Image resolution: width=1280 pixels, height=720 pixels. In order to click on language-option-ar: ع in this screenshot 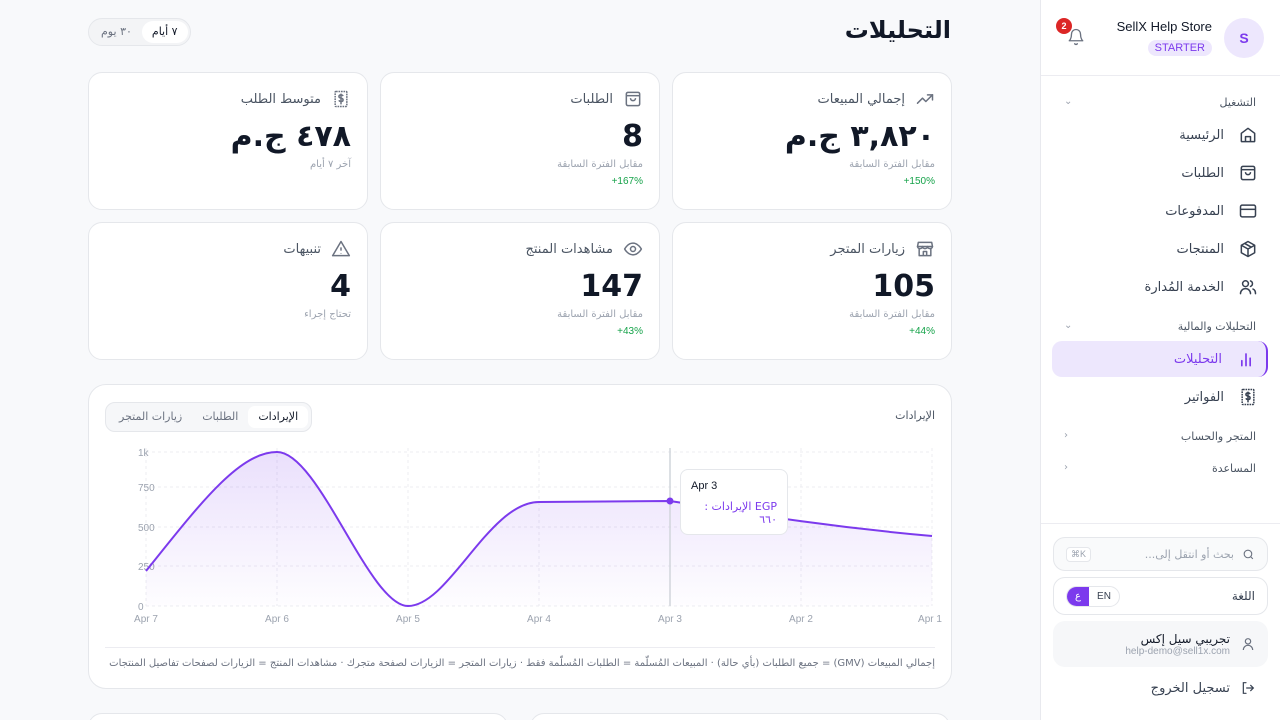, I will do `click(1078, 596)`.